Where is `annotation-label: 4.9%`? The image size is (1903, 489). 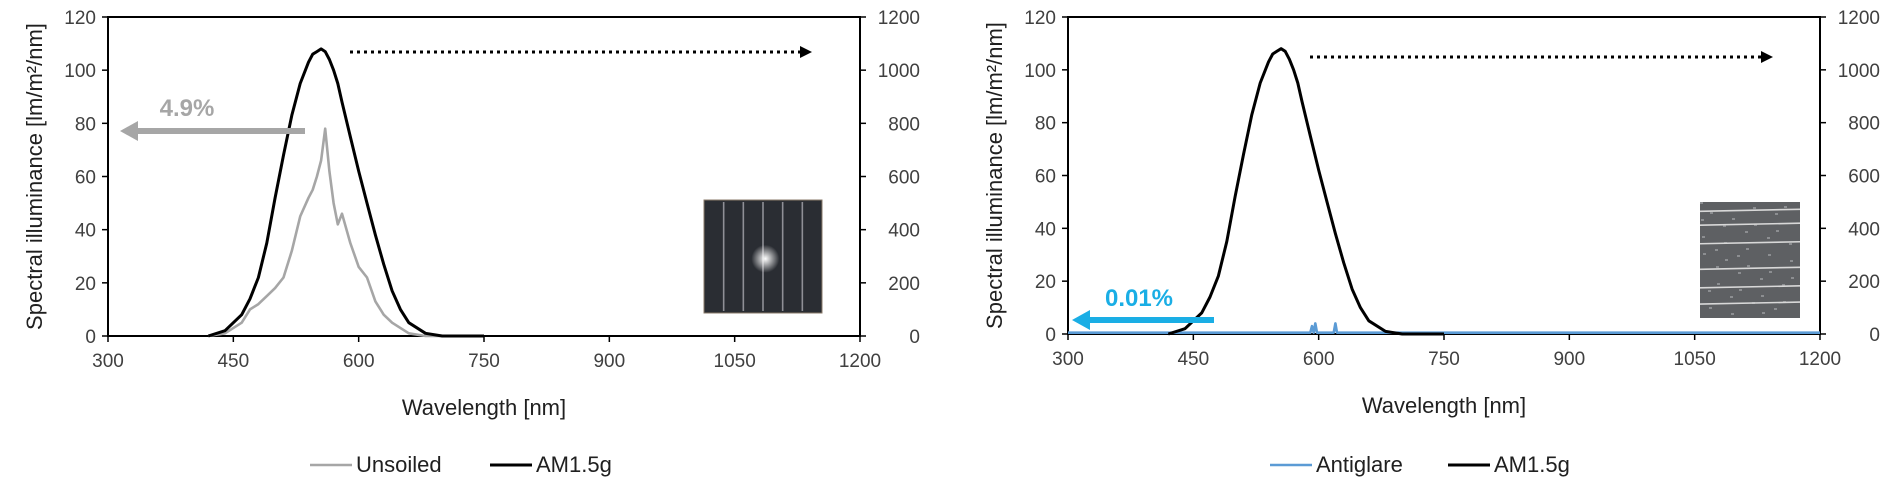
annotation-label: 4.9% is located at coordinates (187, 108).